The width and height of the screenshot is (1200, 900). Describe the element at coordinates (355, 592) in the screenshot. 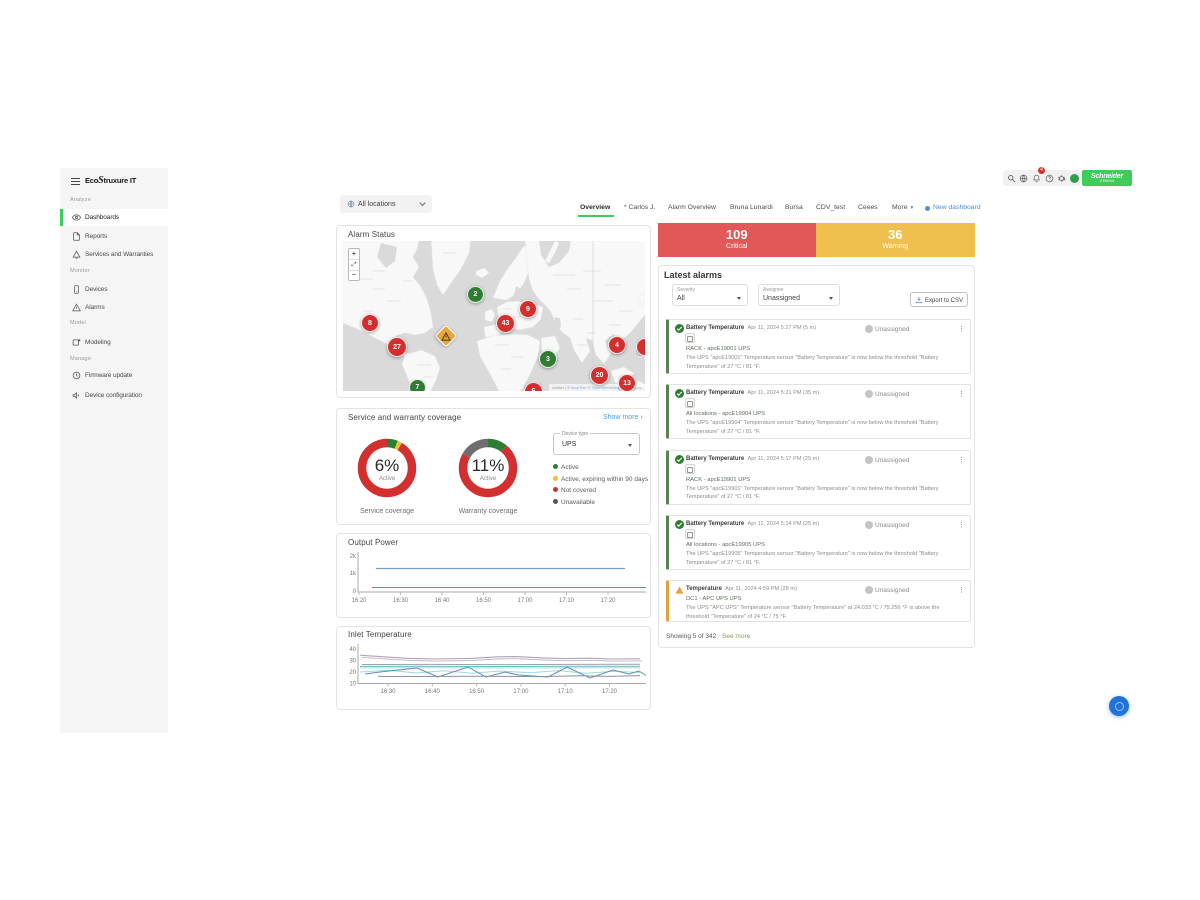

I see `svg-text: 0` at that location.